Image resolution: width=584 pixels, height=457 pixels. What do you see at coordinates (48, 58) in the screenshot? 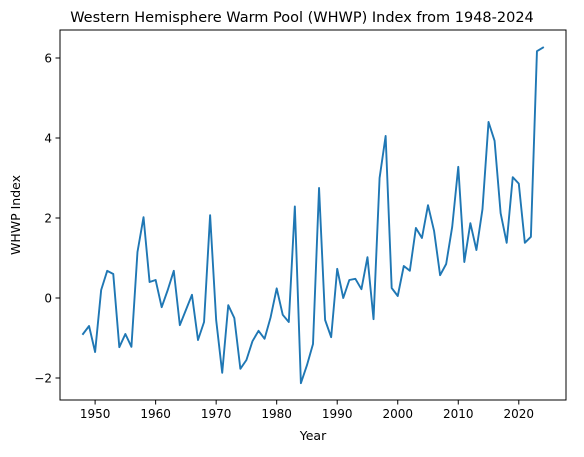
I see `y-tick-label: 6` at bounding box center [48, 58].